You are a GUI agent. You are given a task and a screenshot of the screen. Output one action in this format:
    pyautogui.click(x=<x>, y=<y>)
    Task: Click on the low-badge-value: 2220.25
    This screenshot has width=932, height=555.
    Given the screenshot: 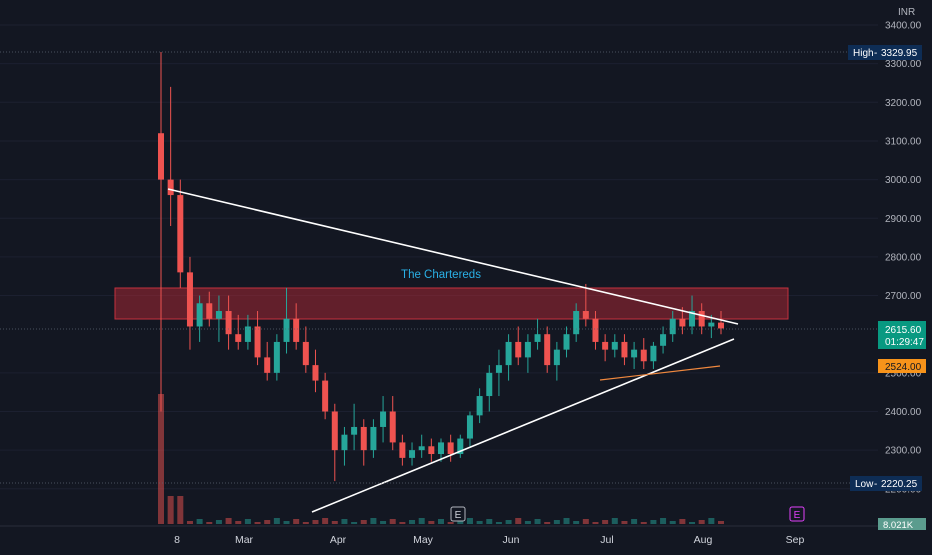 What is the action you would take?
    pyautogui.click(x=899, y=484)
    